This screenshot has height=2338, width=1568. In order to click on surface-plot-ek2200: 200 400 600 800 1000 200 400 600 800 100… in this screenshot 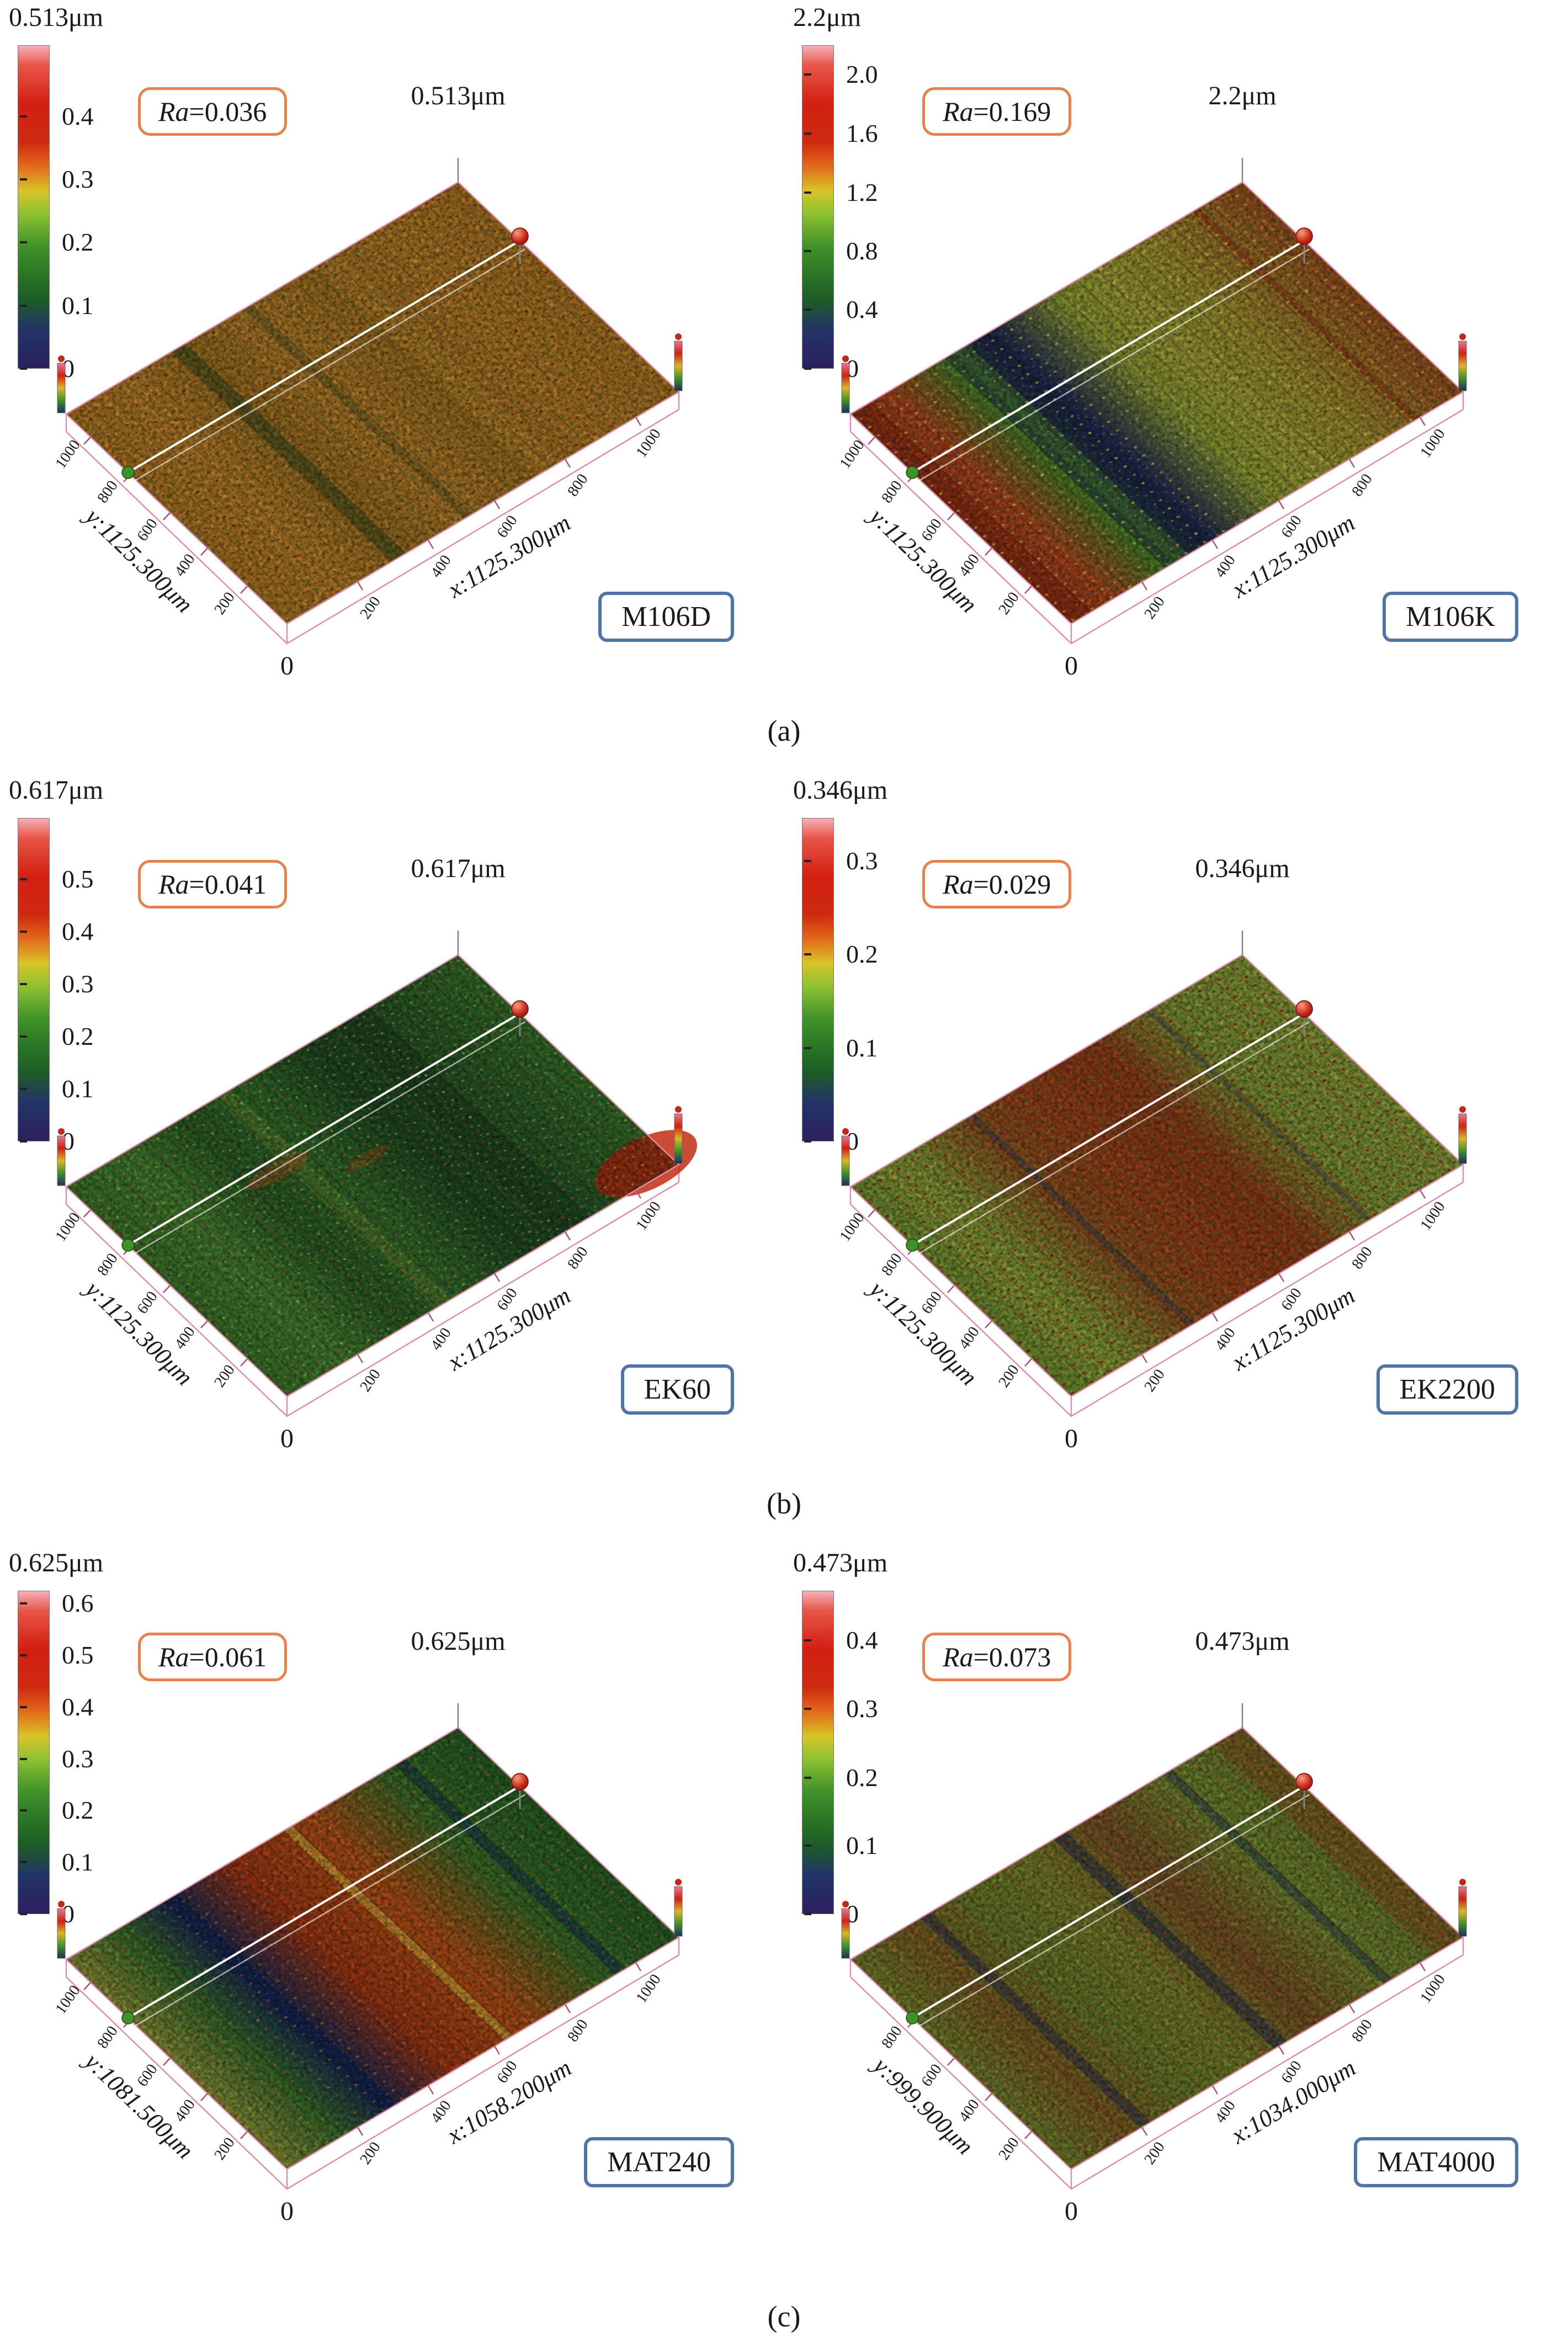, I will do `click(1151, 1192)`.